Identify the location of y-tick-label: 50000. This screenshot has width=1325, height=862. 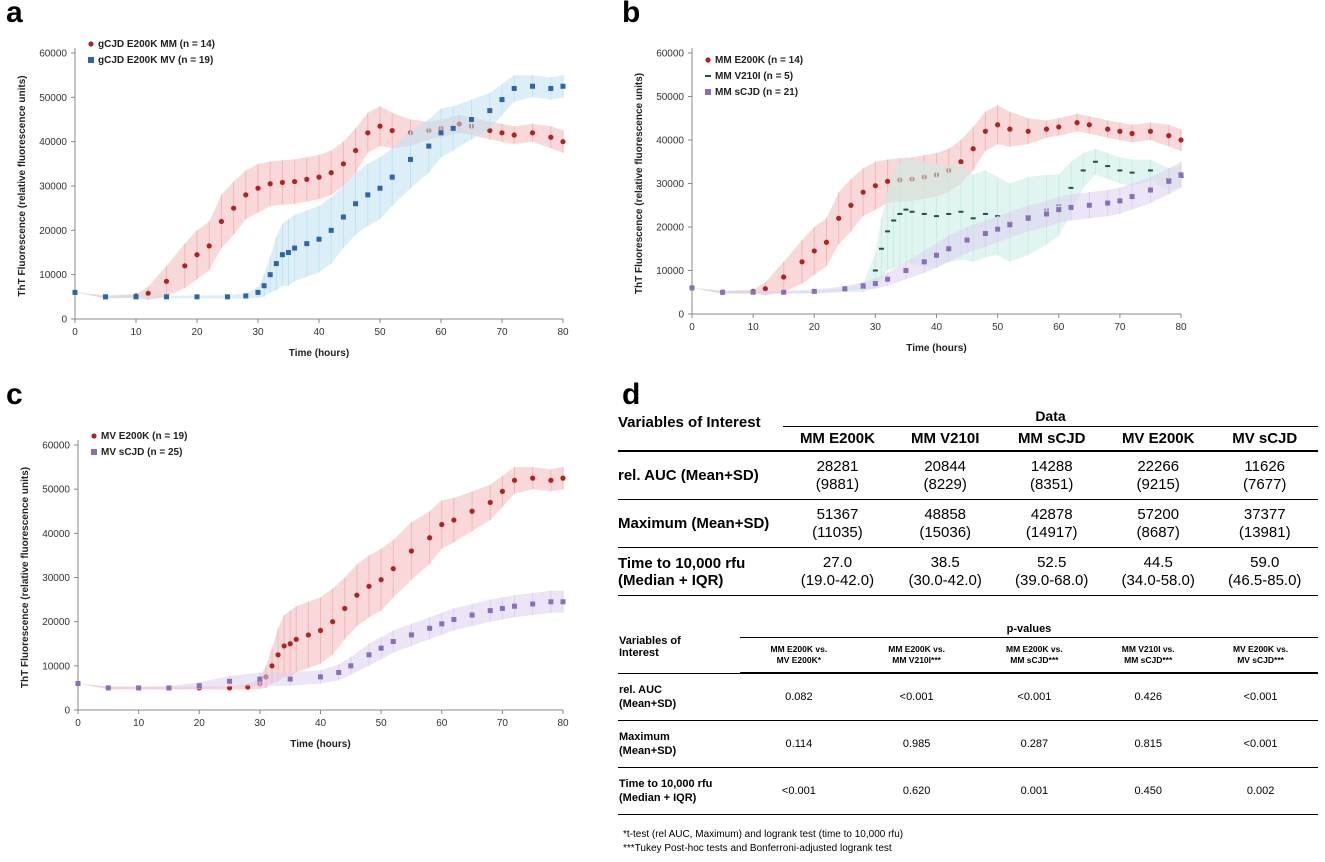
(53, 98).